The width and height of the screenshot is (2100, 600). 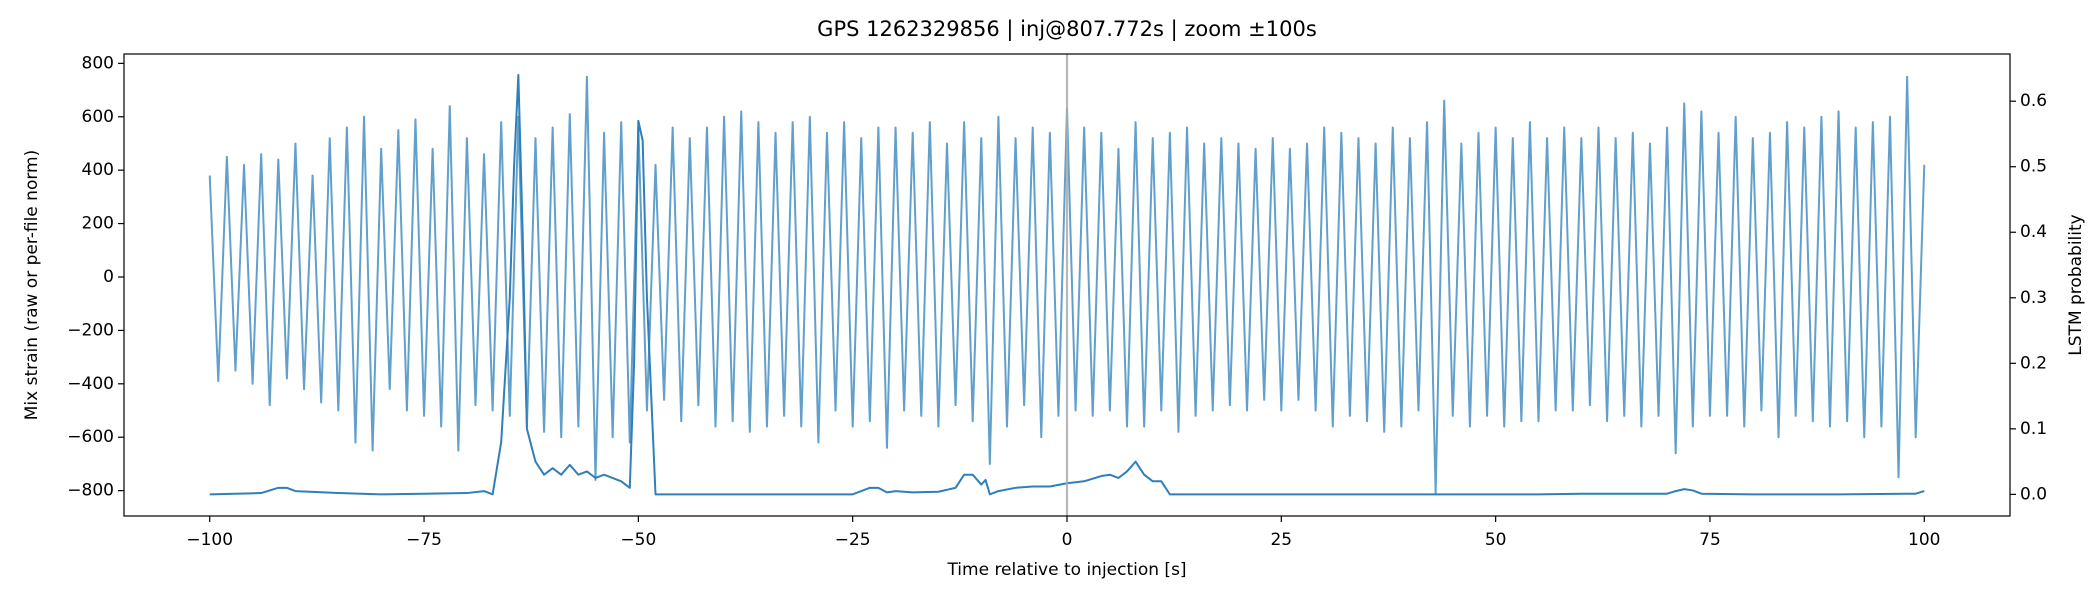 What do you see at coordinates (98, 117) in the screenshot?
I see `y-tick-label: 600` at bounding box center [98, 117].